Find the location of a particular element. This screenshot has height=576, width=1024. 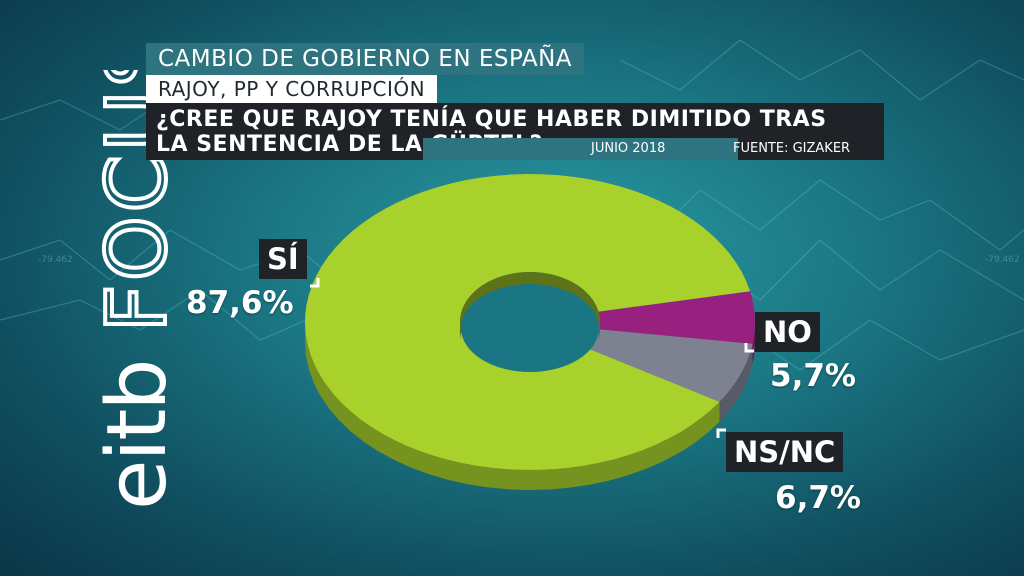

donut-hole is located at coordinates (530, 328).